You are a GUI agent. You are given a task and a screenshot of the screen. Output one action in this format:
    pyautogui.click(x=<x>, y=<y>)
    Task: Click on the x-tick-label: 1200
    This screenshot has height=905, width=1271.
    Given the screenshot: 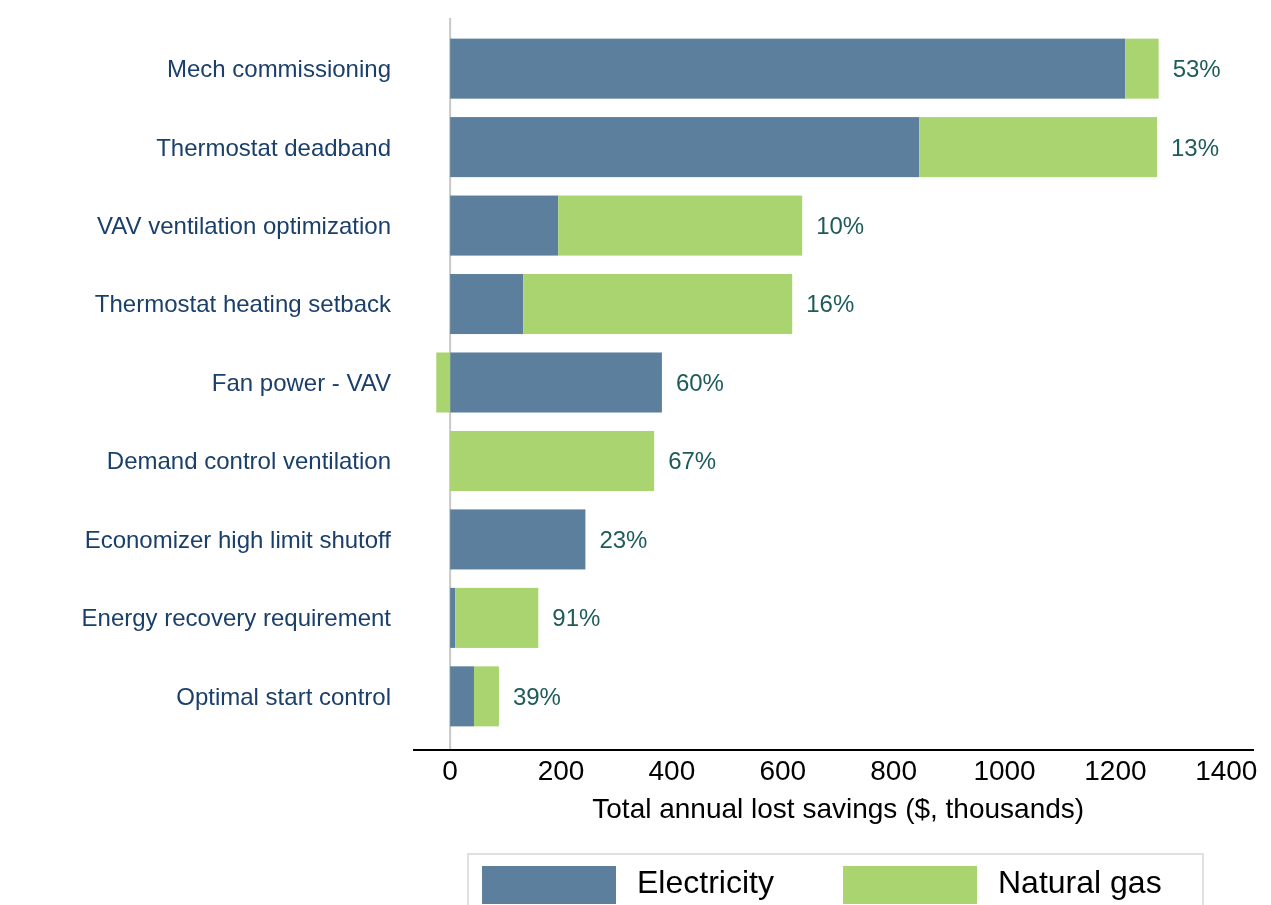 What is the action you would take?
    pyautogui.click(x=1115, y=770)
    